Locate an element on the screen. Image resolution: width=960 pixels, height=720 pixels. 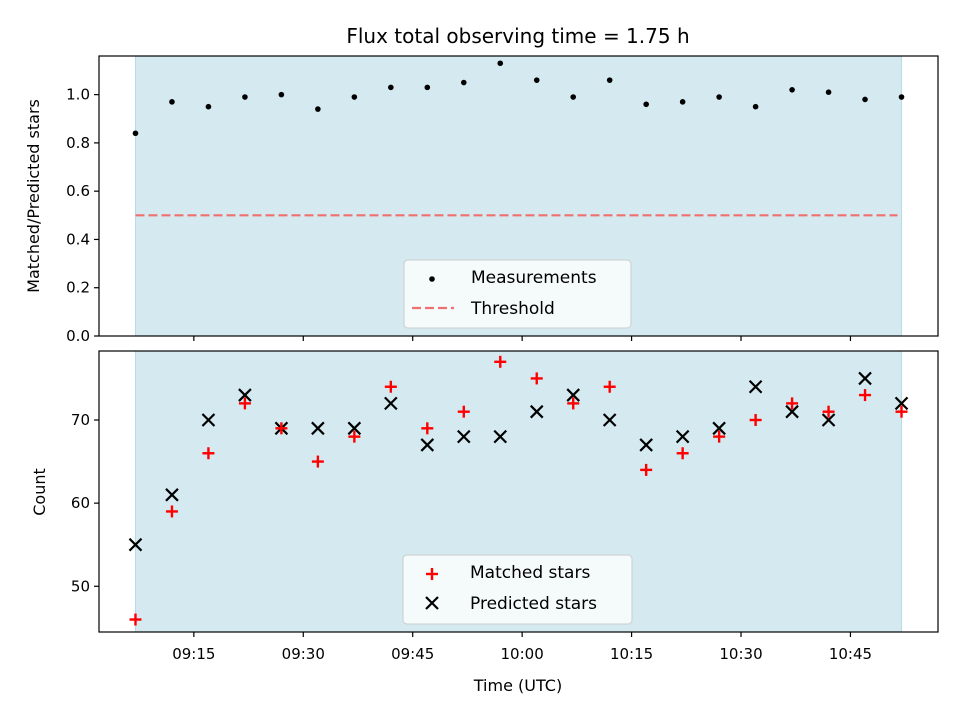
y-tick-label: 0.4 is located at coordinates (78, 239).